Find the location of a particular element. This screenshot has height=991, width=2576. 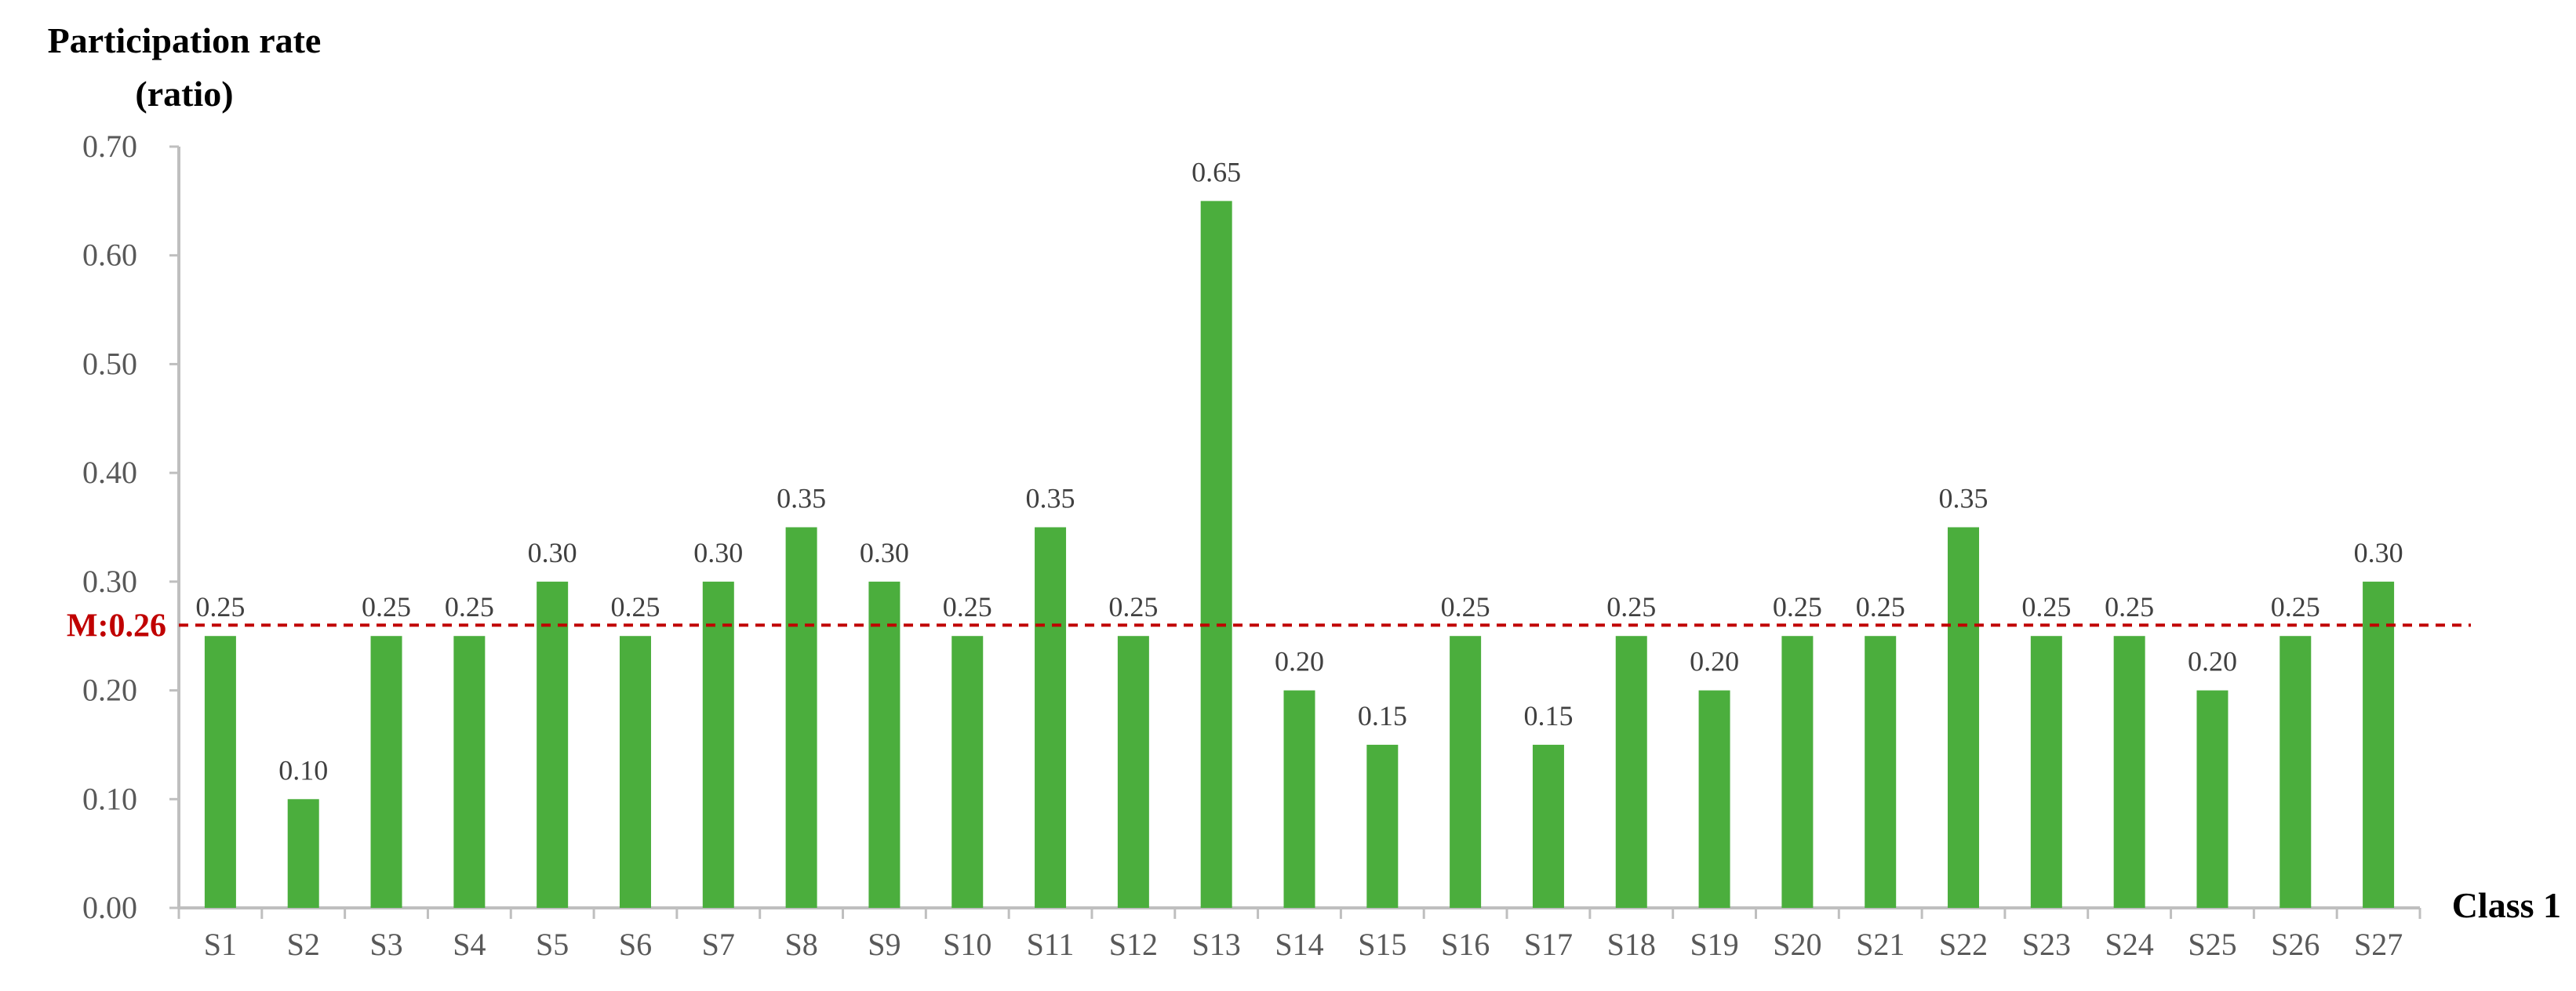

x-tick-label: S11 is located at coordinates (1051, 944).